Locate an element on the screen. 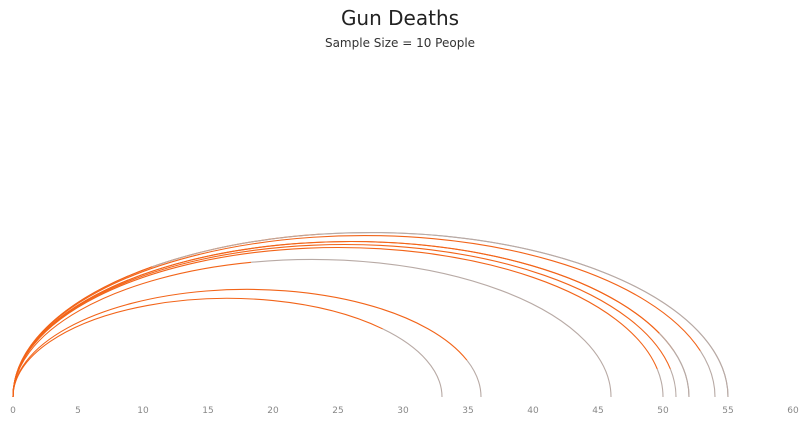  x-tick-label: 5 is located at coordinates (78, 411).